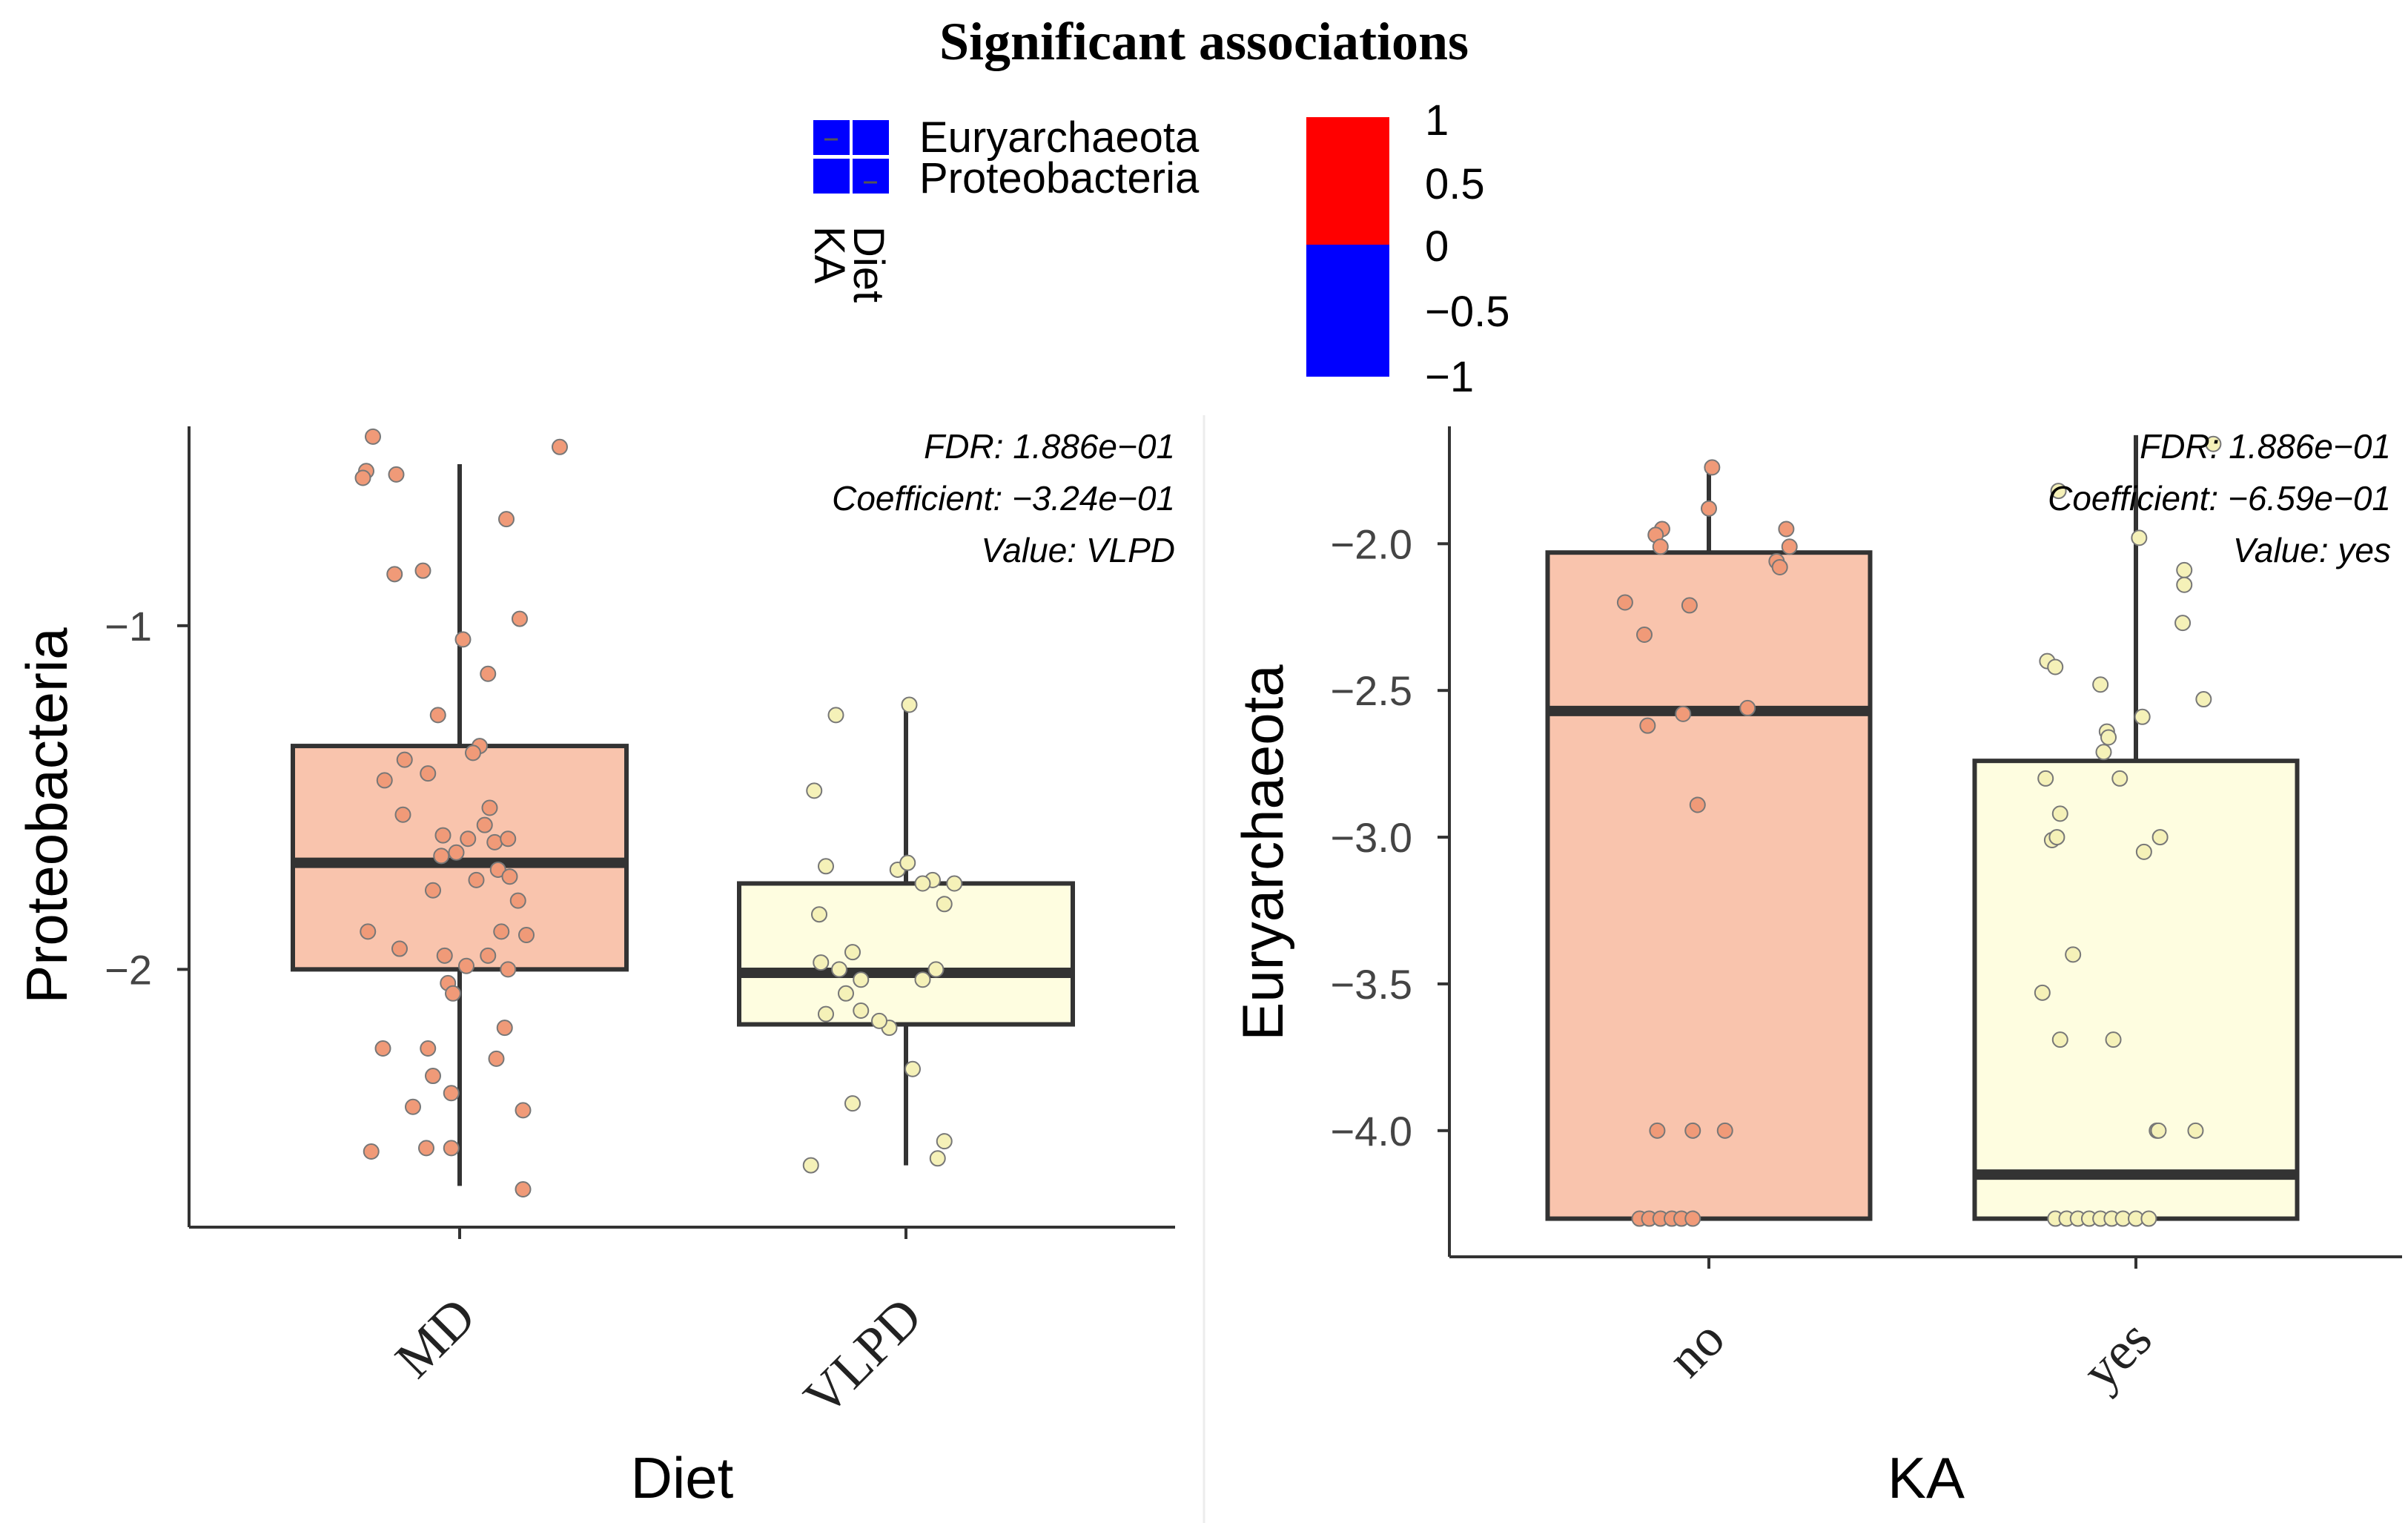  What do you see at coordinates (1437, 121) in the screenshot?
I see `colorbar-tick: 1` at bounding box center [1437, 121].